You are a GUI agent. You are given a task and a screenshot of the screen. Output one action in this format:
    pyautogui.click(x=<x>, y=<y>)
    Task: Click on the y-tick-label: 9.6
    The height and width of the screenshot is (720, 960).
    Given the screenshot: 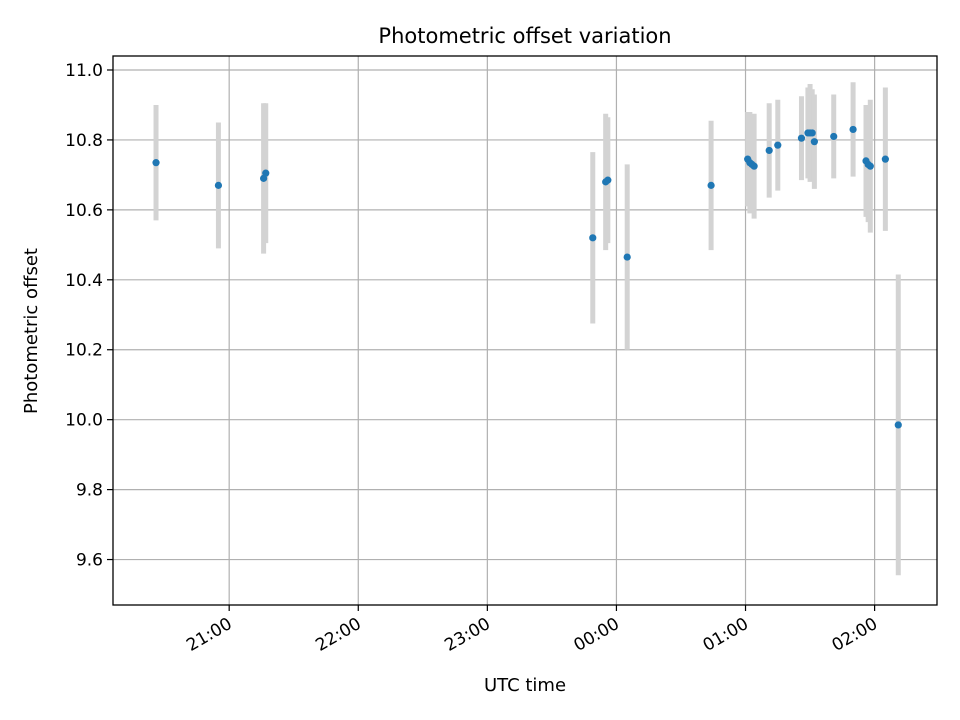 What is the action you would take?
    pyautogui.click(x=89, y=561)
    